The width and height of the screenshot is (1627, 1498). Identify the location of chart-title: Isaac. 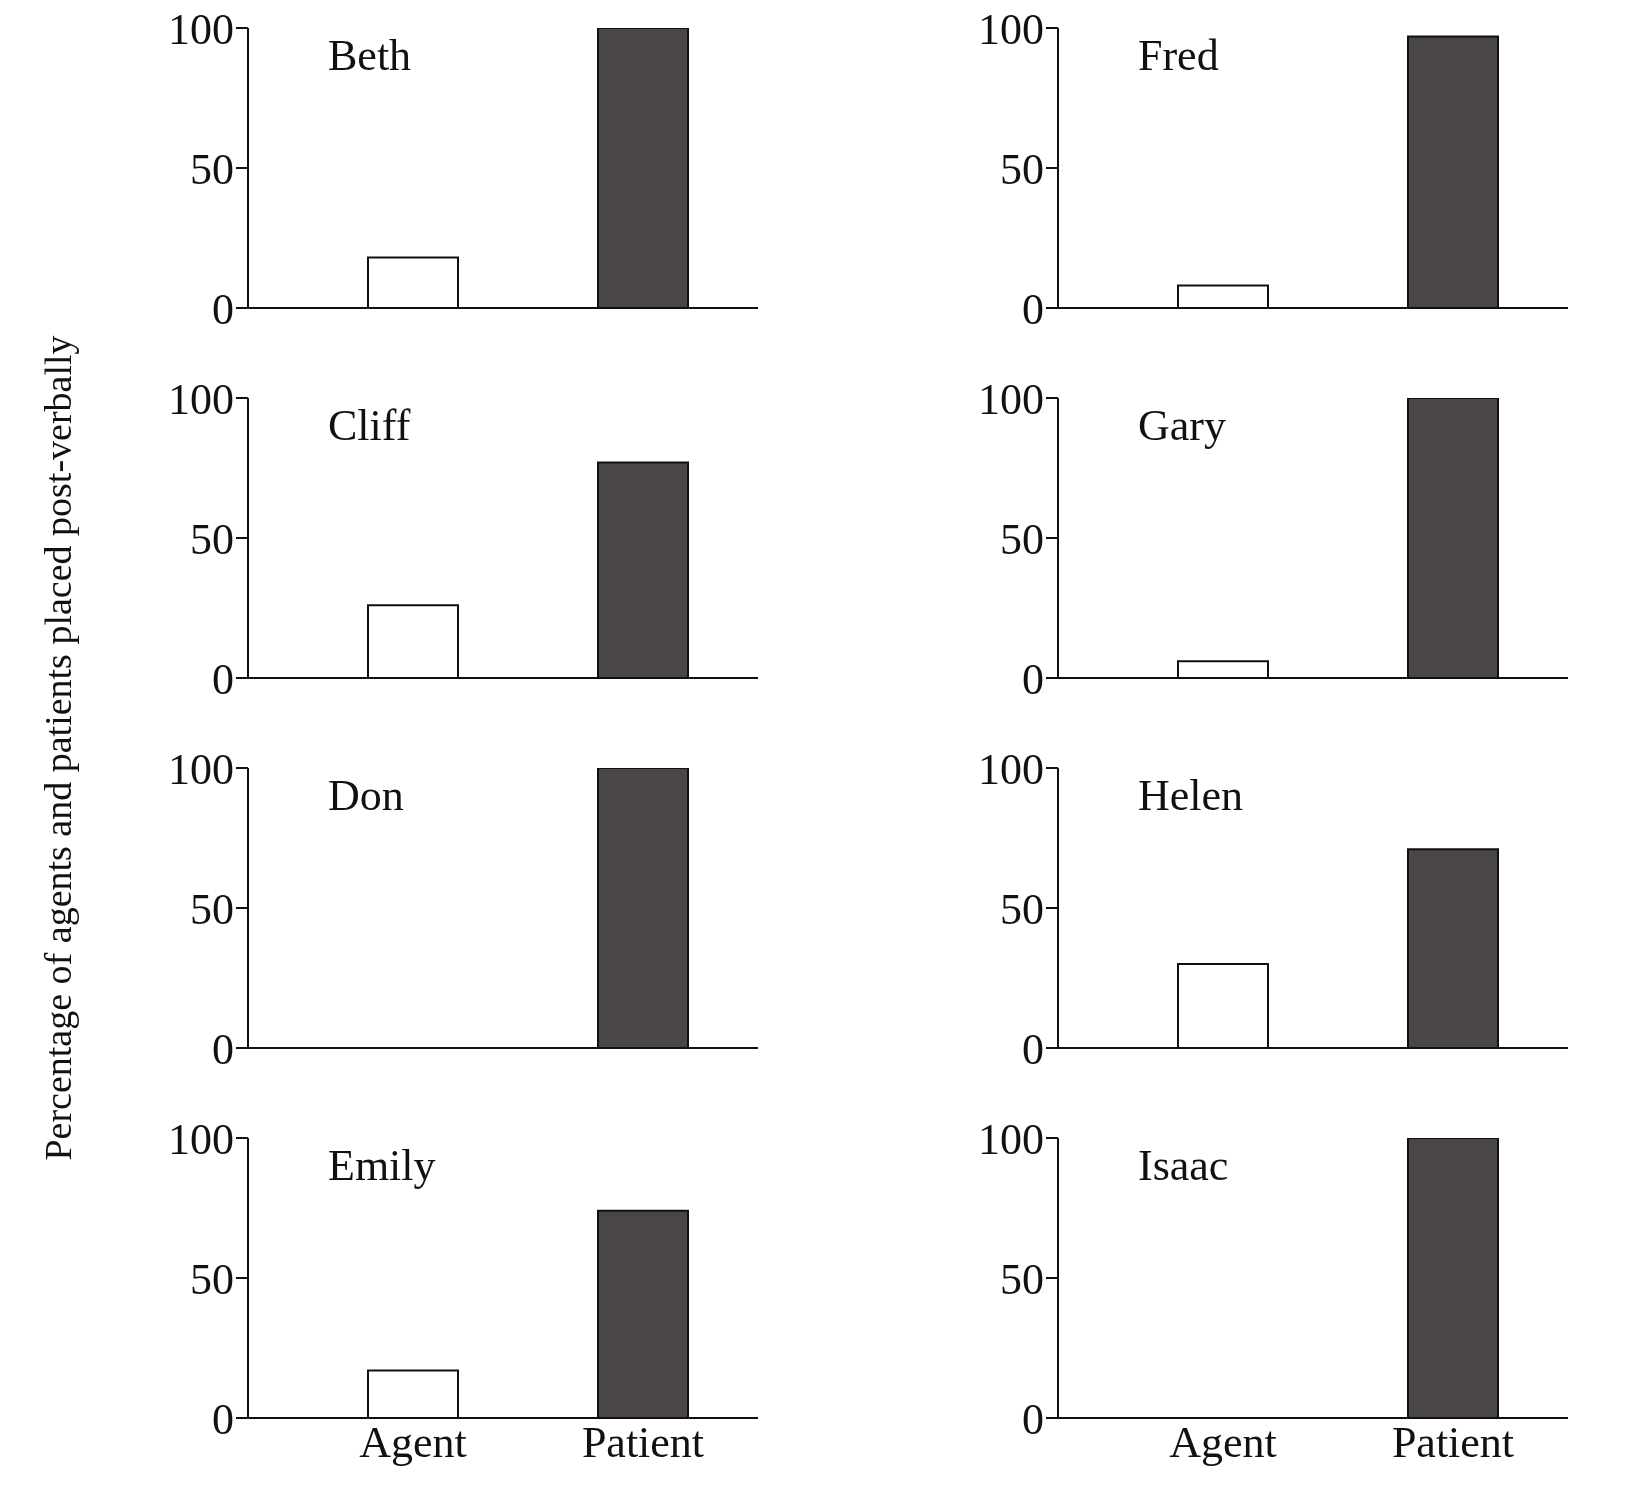
(1183, 1165).